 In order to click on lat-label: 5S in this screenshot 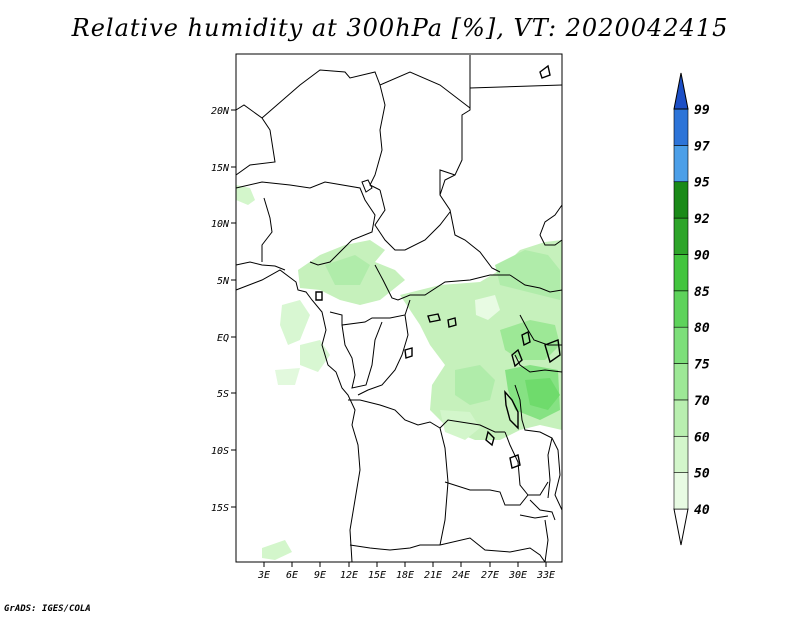, I will do `click(223, 394)`.